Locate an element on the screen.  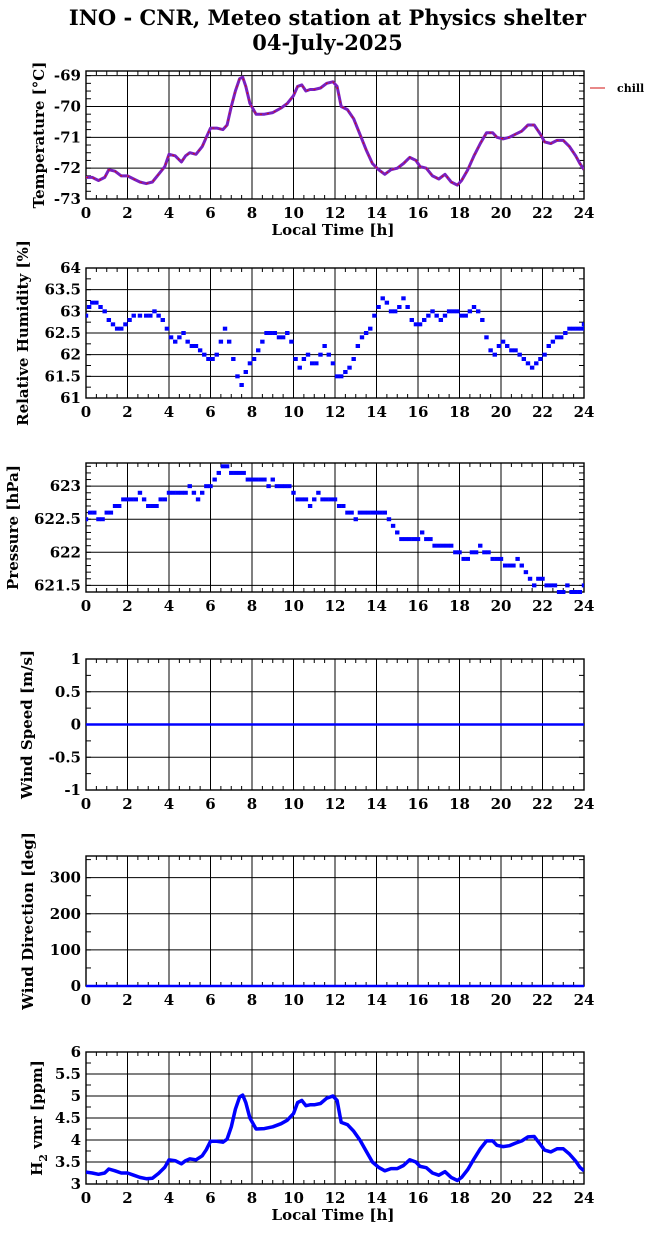
y-tick-label: 100 is located at coordinates (65, 950).